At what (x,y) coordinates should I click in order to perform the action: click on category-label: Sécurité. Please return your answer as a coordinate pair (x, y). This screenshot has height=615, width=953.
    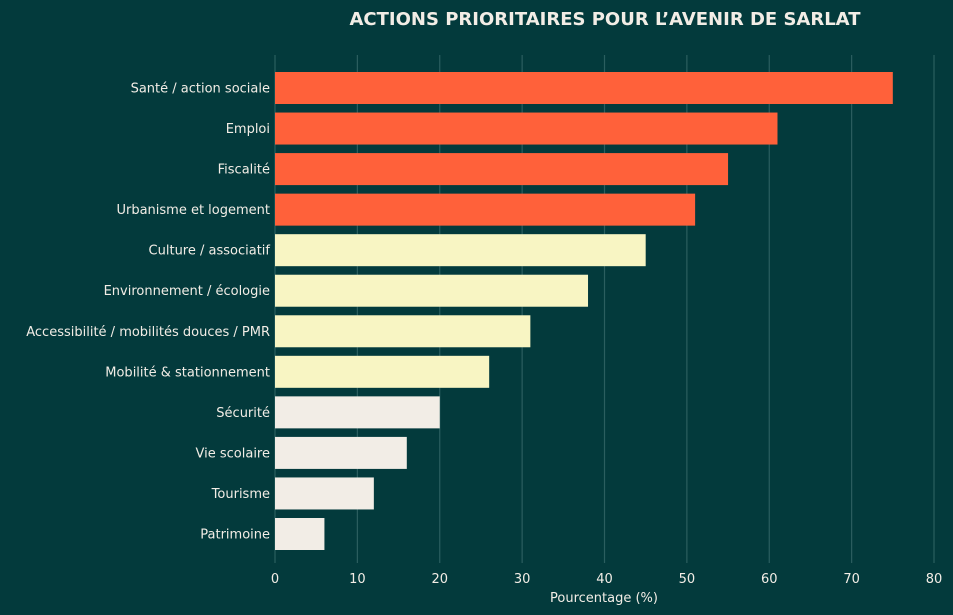
    Looking at the image, I should click on (243, 413).